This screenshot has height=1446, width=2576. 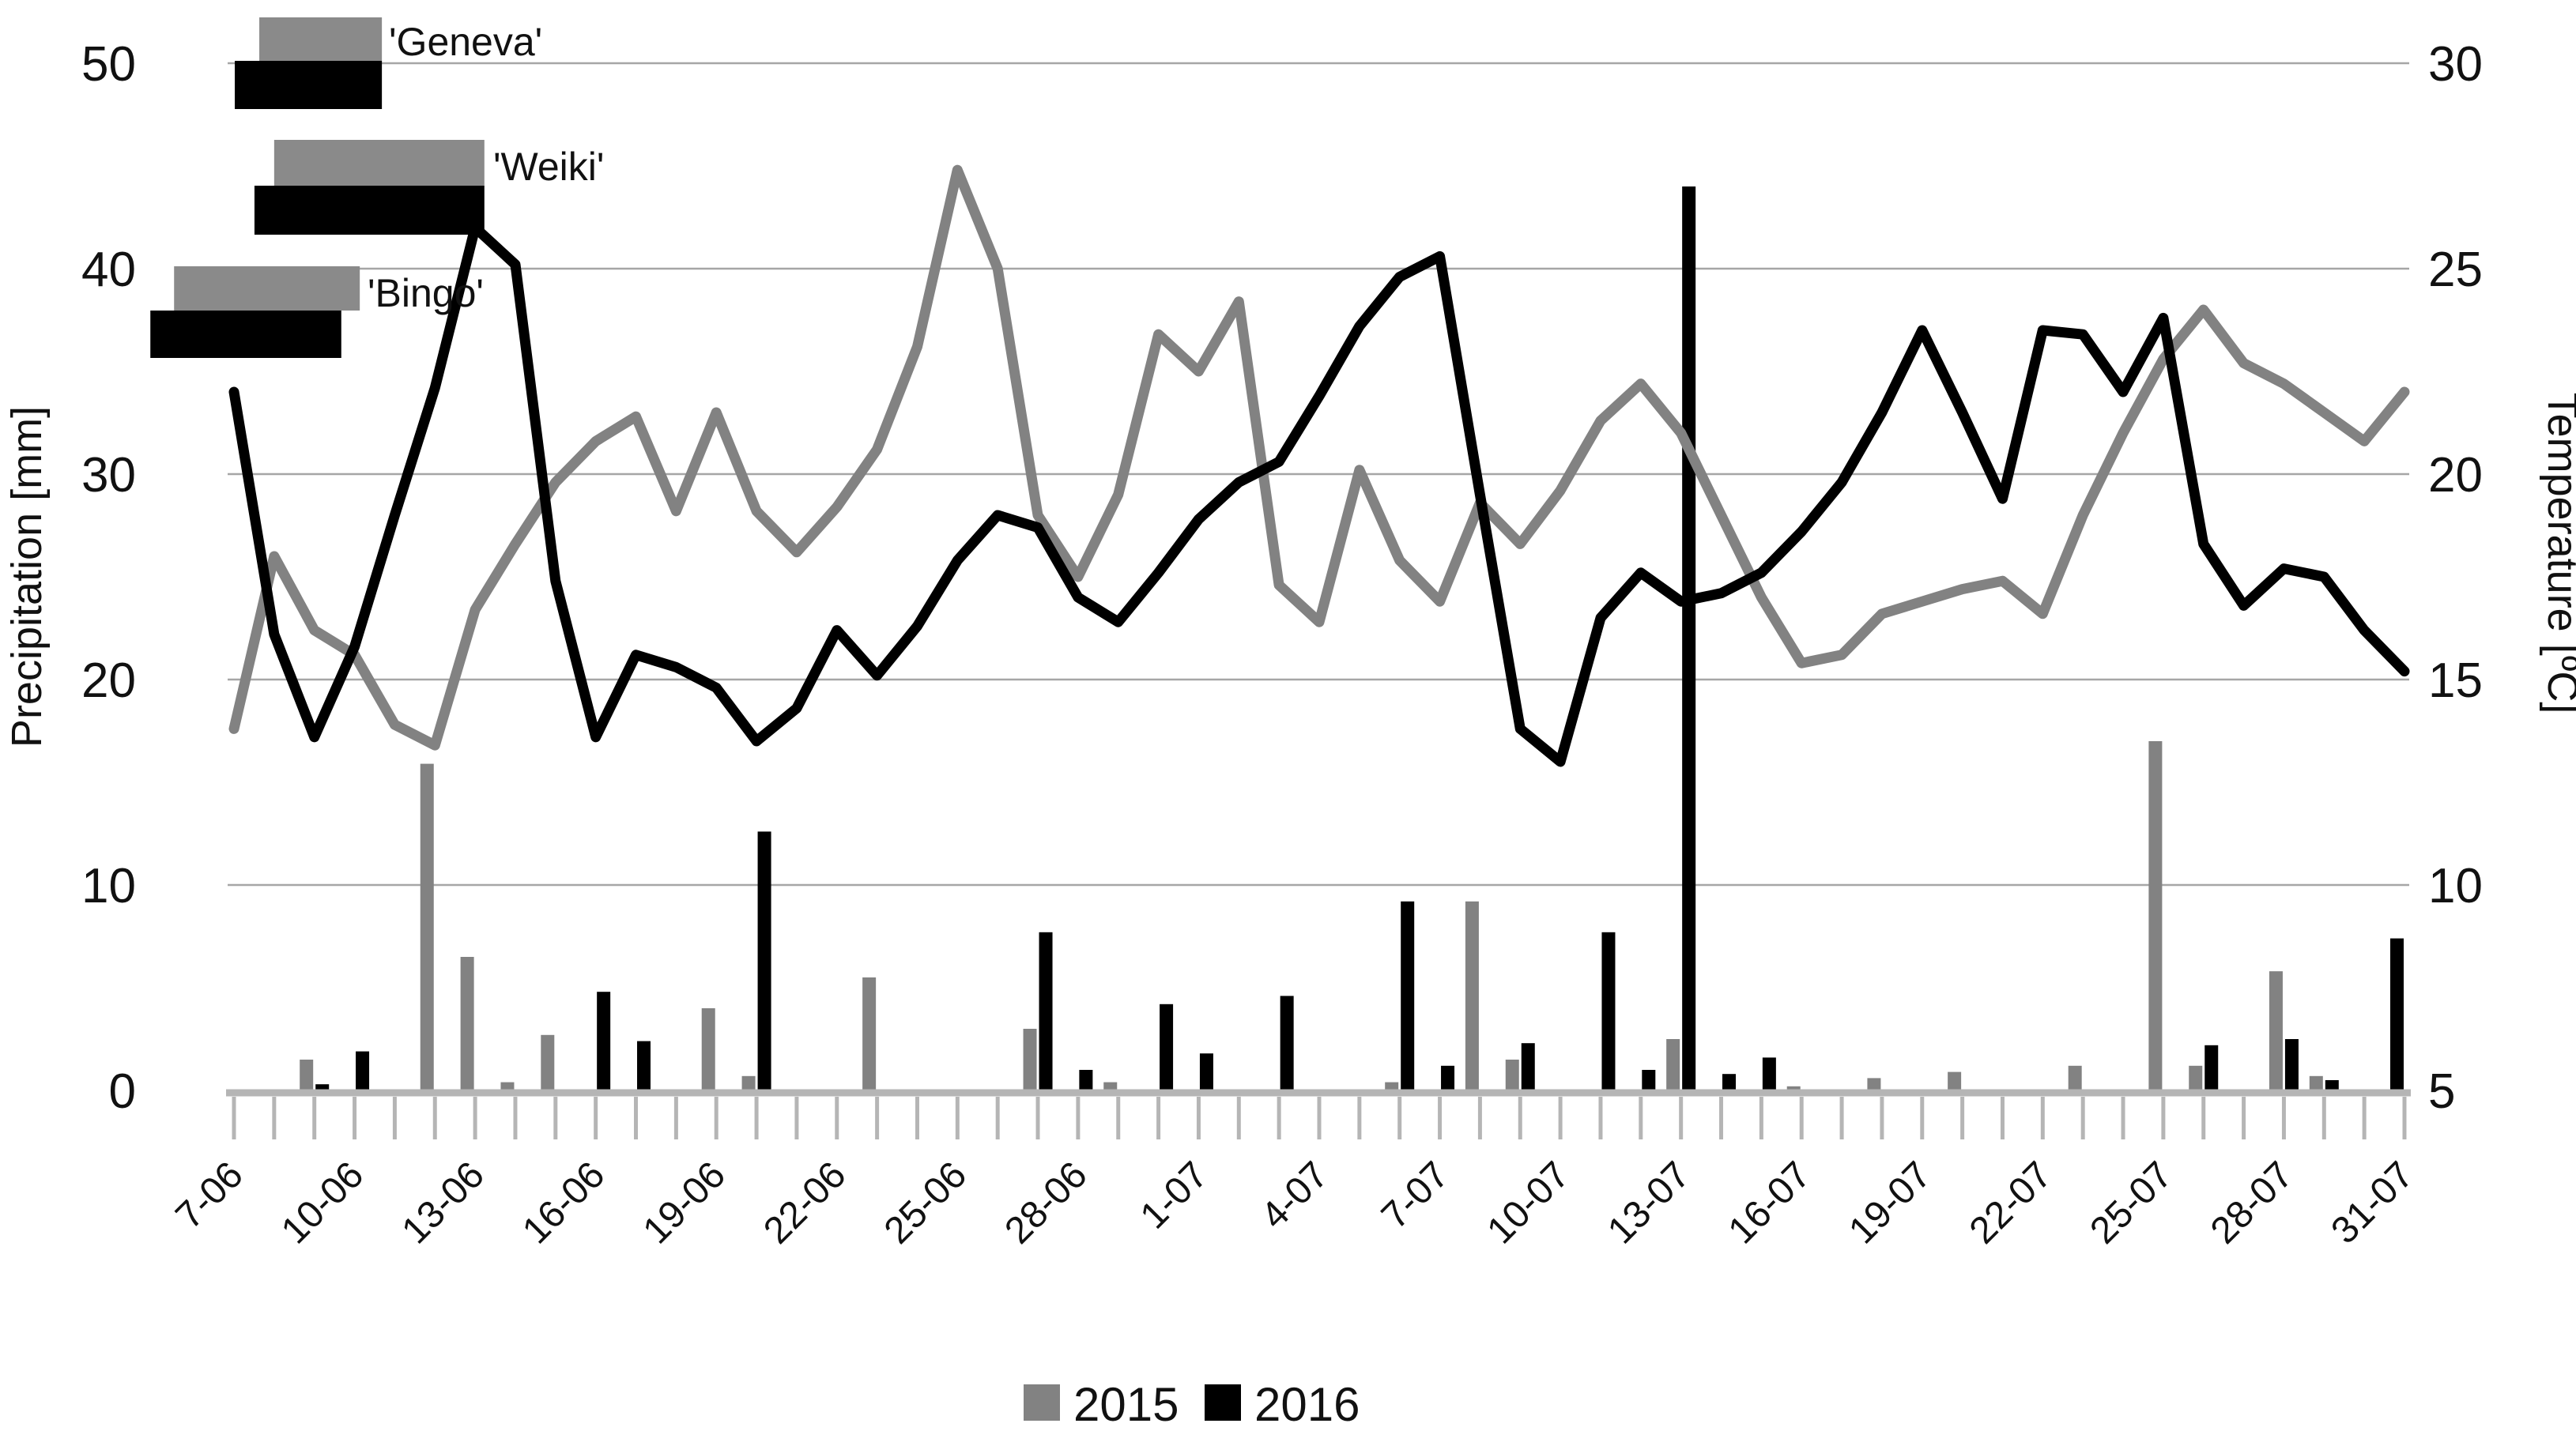 I want to click on right-axis-label-15: 15, so click(x=2455, y=680).